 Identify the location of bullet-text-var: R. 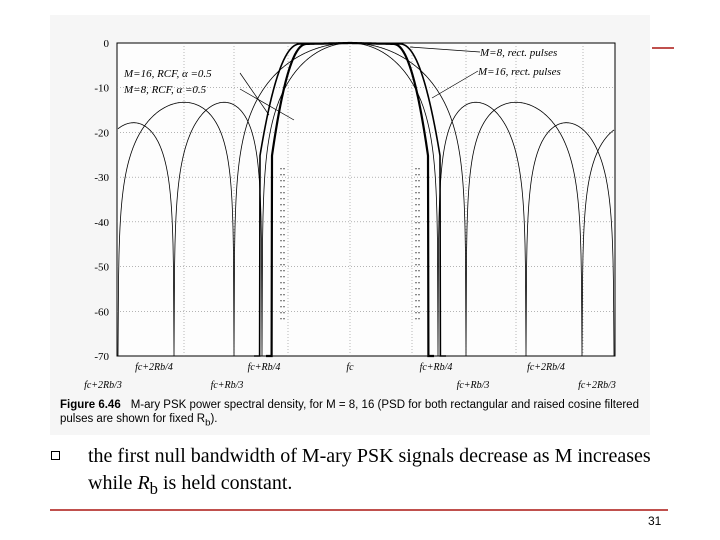
(143, 483).